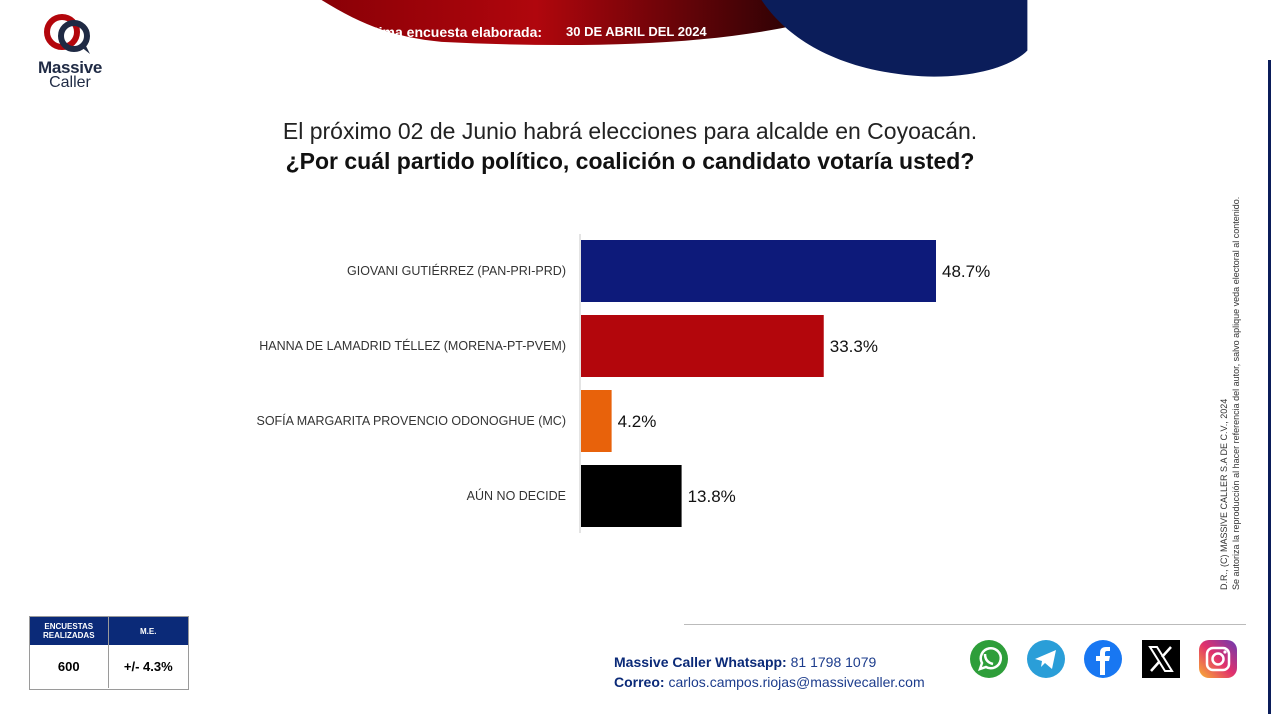 The height and width of the screenshot is (714, 1272). I want to click on category-label-3: AÚN NO DECIDE, so click(516, 495).